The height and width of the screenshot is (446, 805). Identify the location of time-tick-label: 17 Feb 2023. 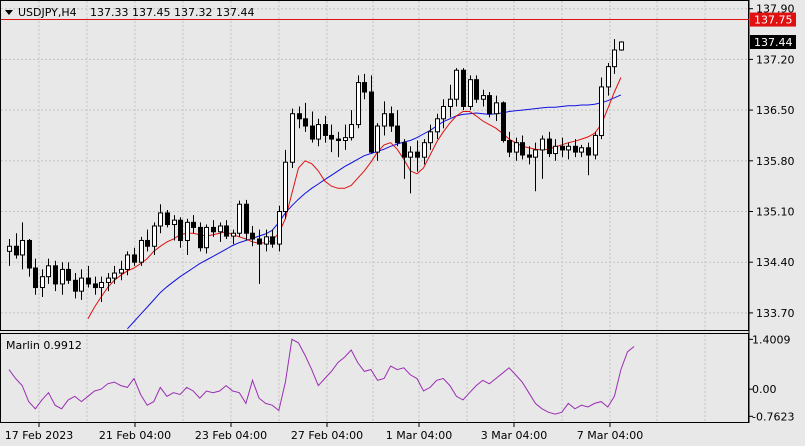
(39, 435).